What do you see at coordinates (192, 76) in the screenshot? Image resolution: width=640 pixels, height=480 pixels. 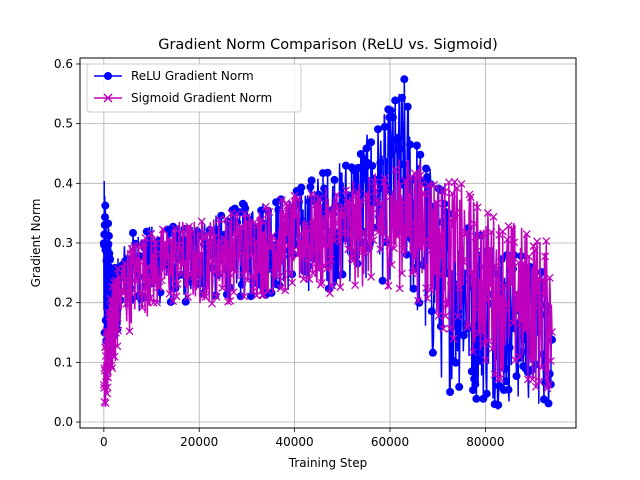 I see `legend-relu-label: ReLU Gradient Norm` at bounding box center [192, 76].